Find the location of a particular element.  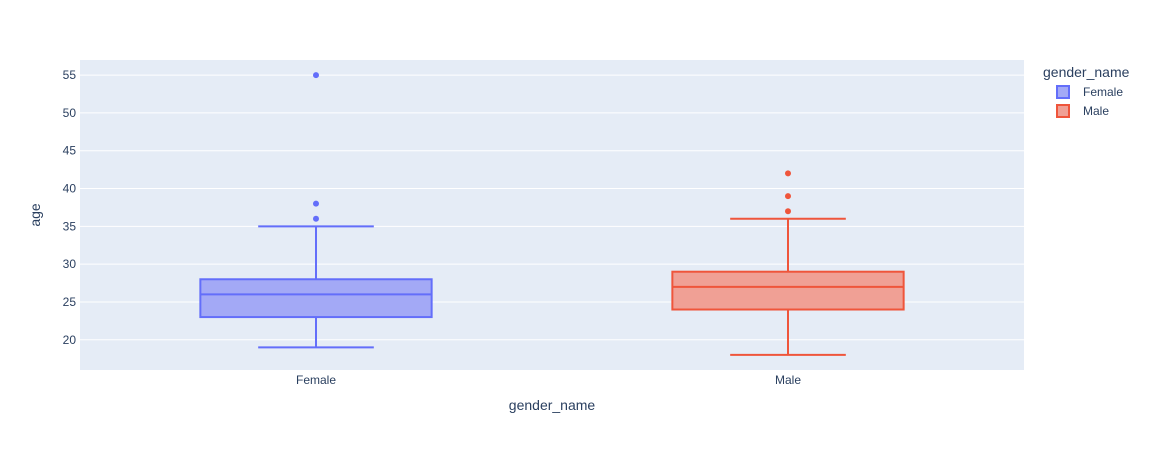

legend-title: gender_name is located at coordinates (1086, 72).